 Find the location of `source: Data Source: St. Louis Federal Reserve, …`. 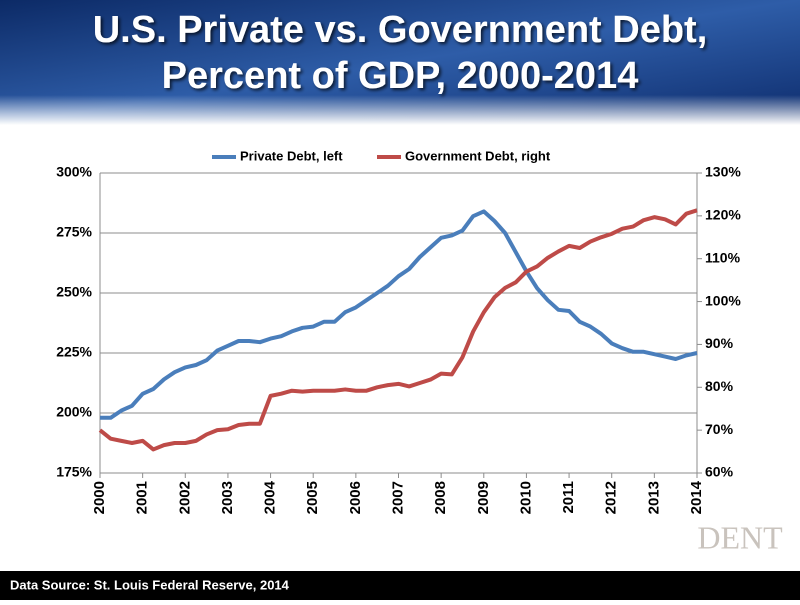

source: Data Source: St. Louis Federal Reserve, … is located at coordinates (150, 584).